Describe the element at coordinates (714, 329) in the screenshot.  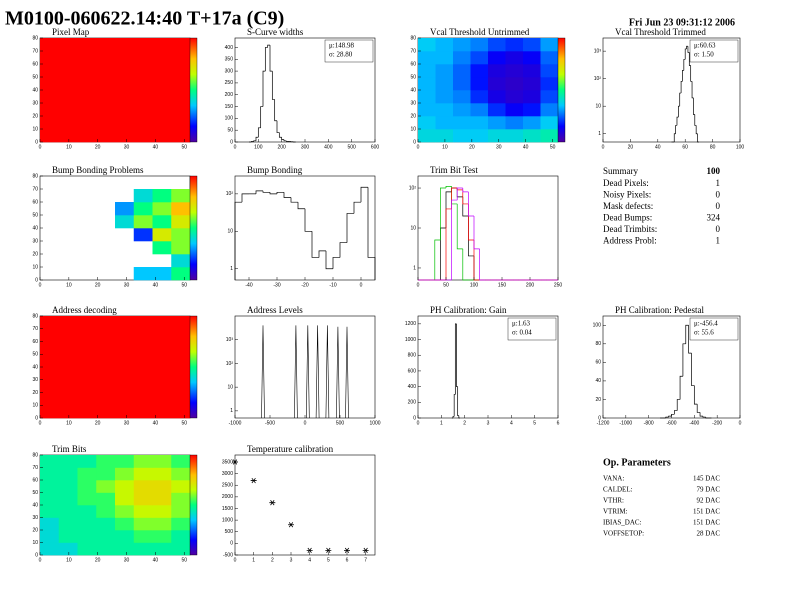
I see `stats-box` at that location.